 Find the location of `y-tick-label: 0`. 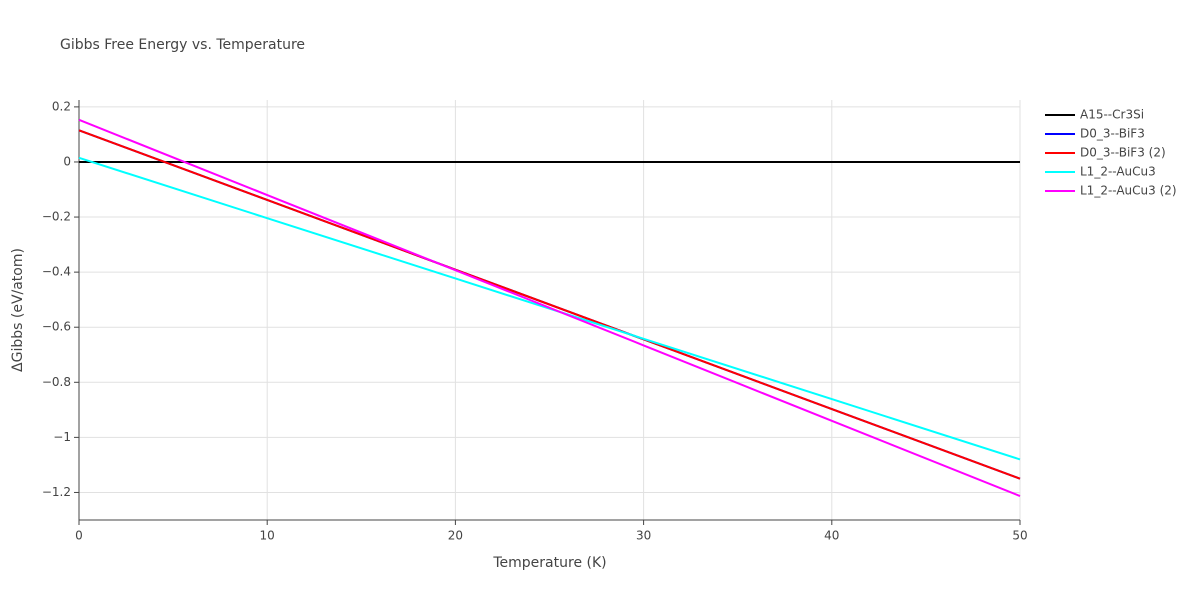

y-tick-label: 0 is located at coordinates (67, 161).